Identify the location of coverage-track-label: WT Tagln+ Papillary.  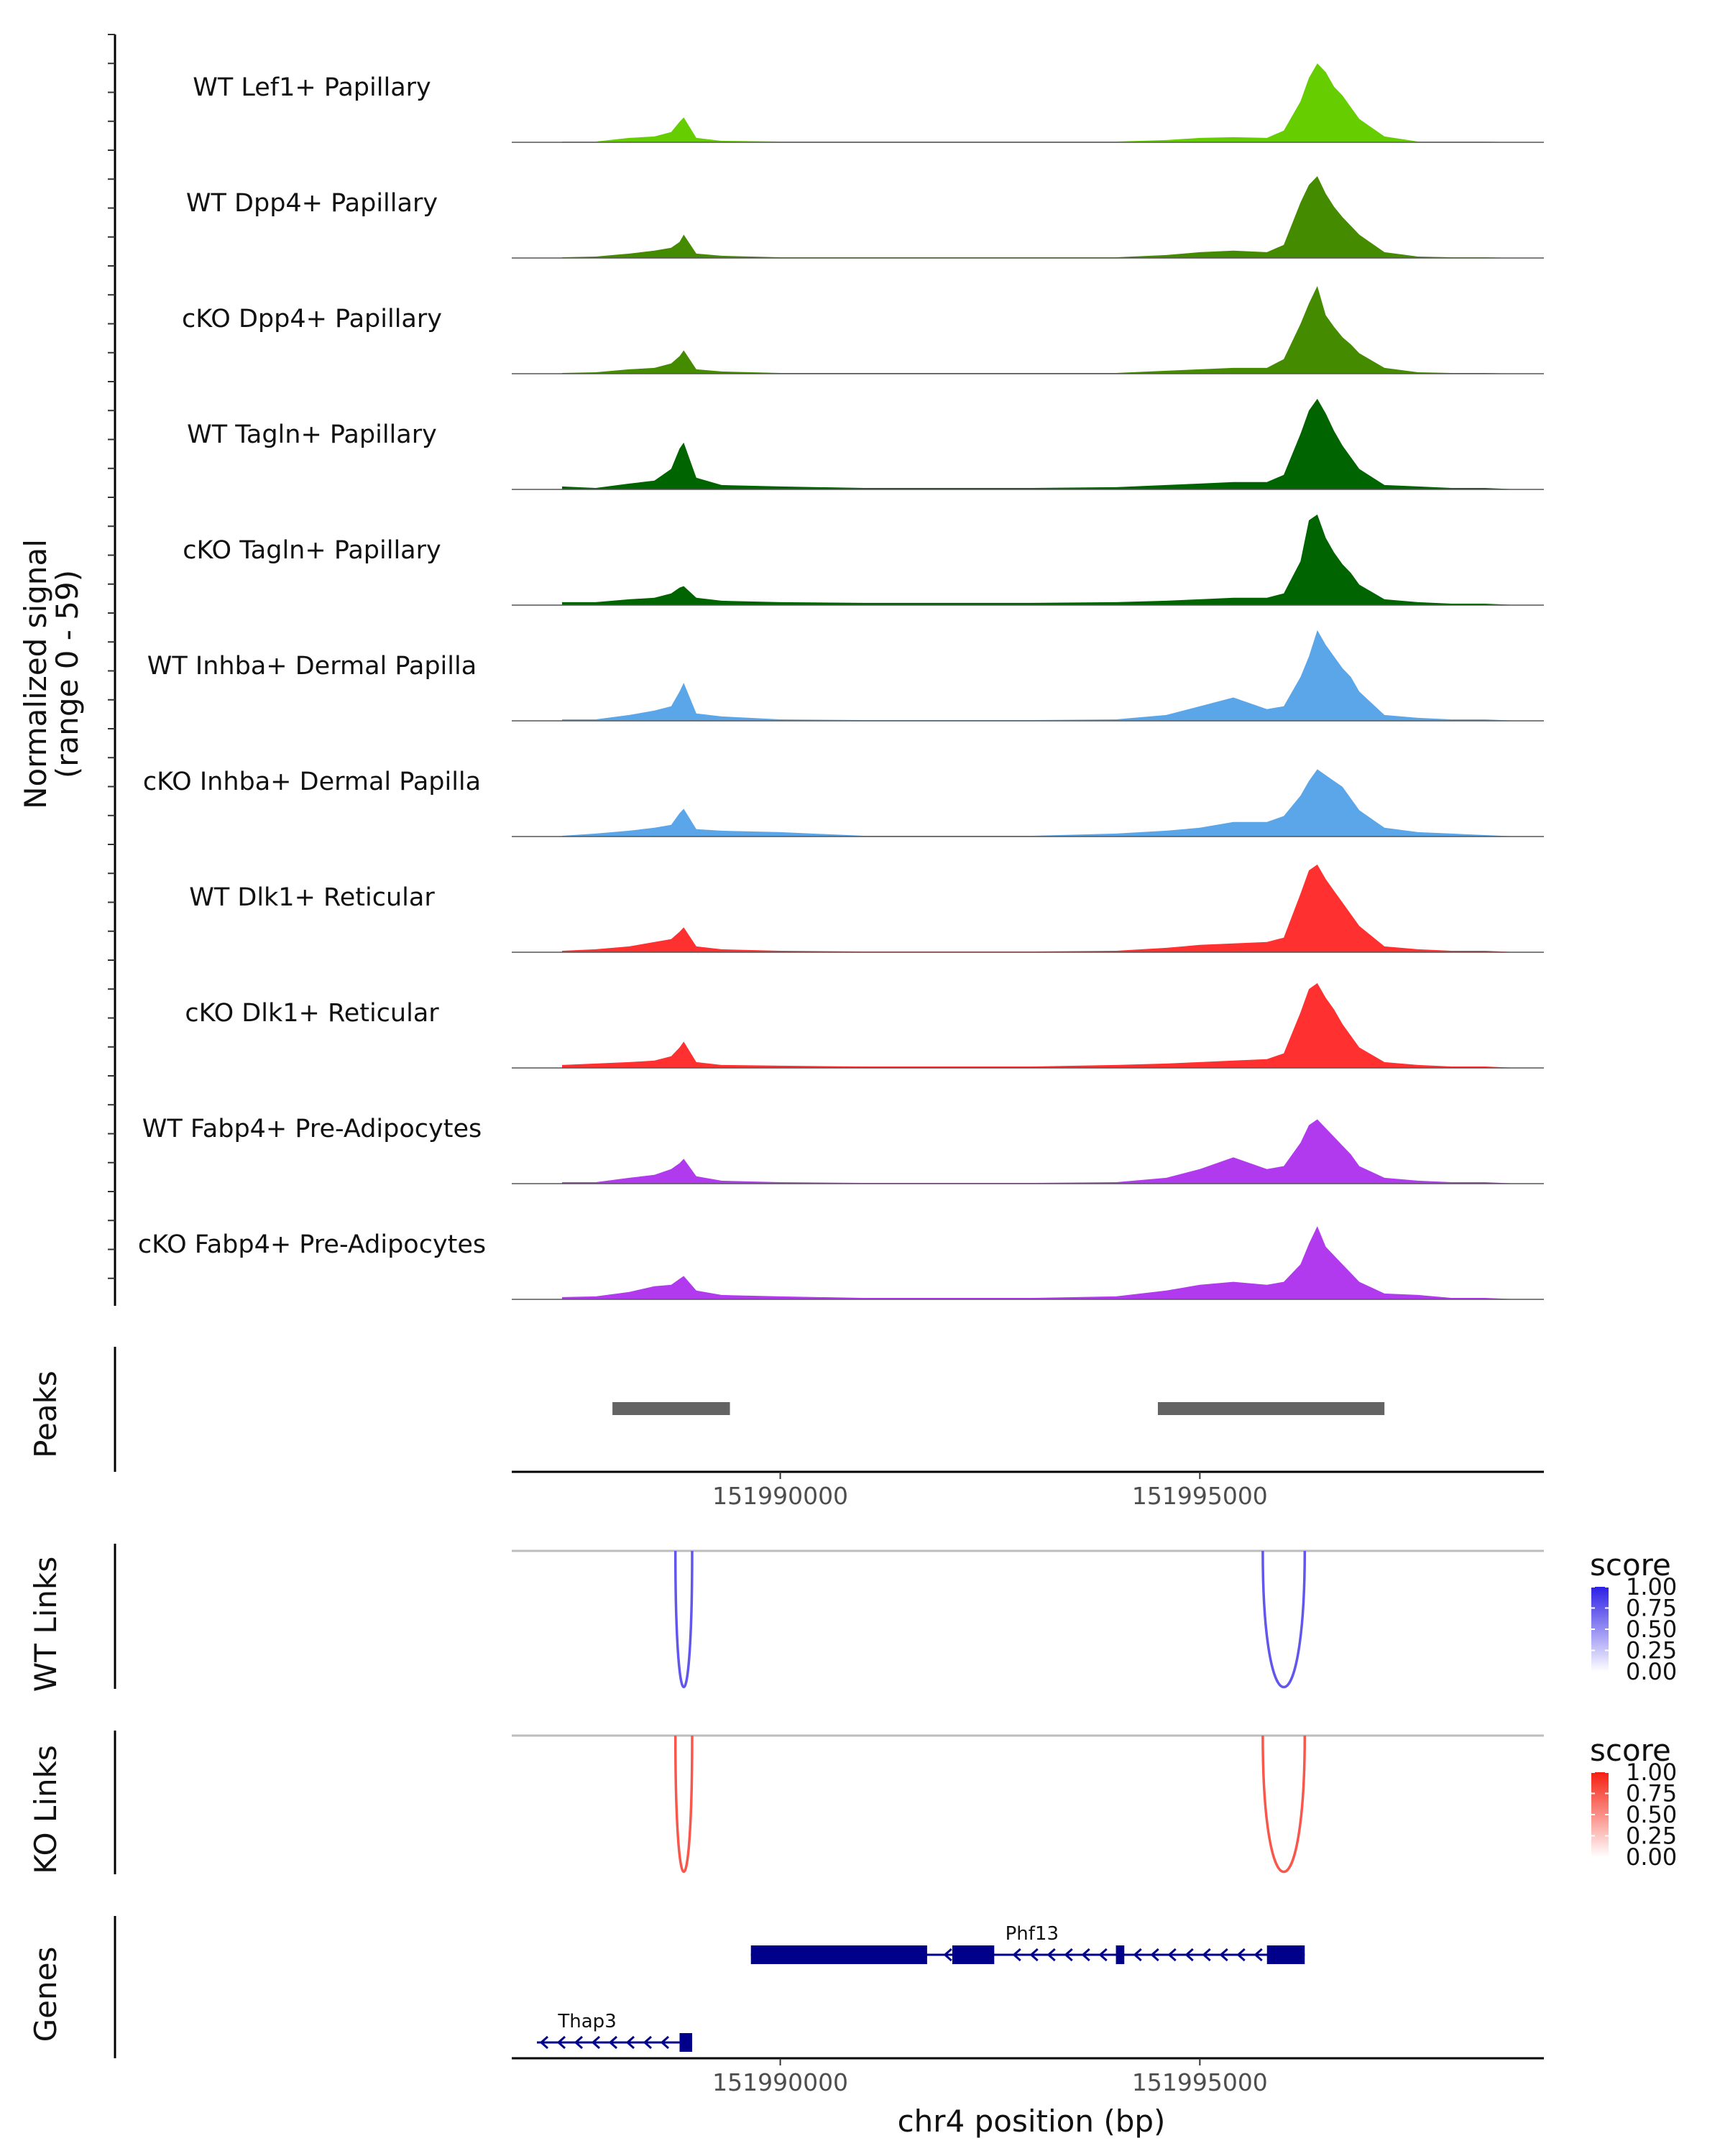
(312, 434).